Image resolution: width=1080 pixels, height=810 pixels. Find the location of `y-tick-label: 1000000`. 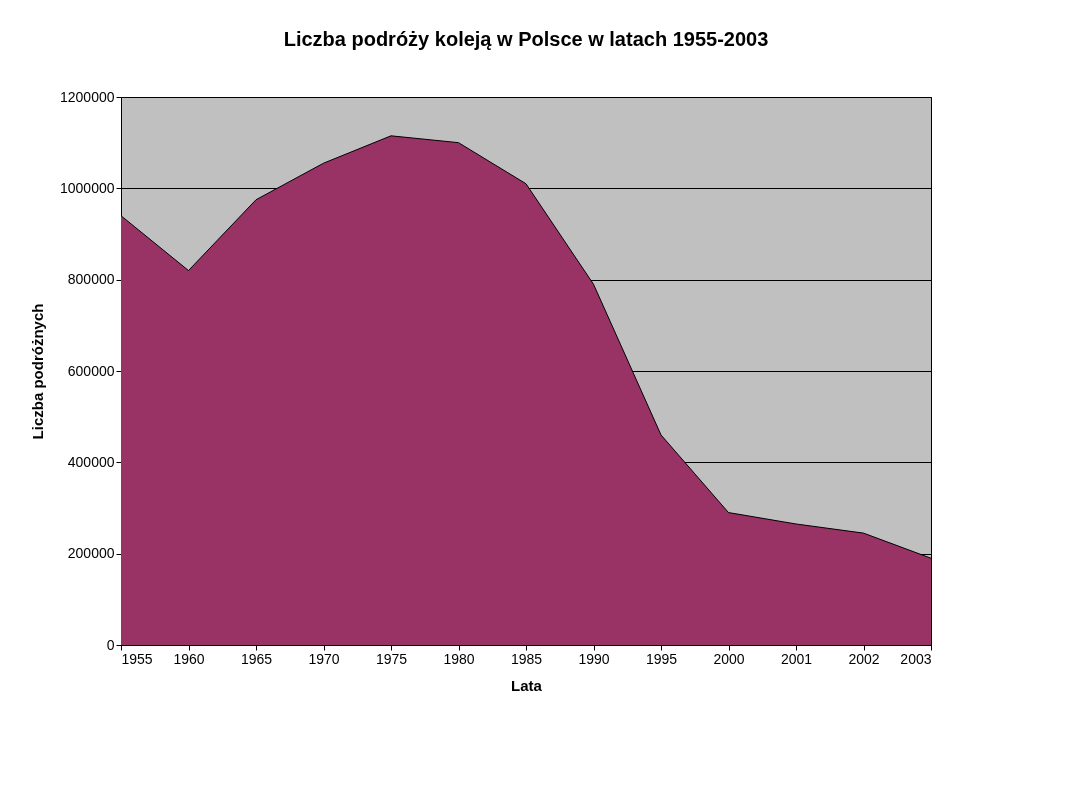

y-tick-label: 1000000 is located at coordinates (87, 187).